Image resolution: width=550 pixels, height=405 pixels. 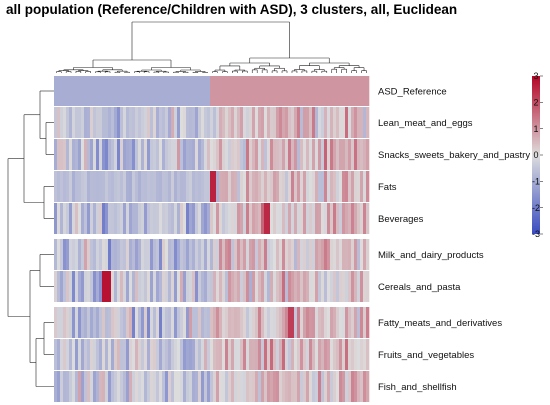 I want to click on legend-tick-label: -1, so click(x=536, y=182).